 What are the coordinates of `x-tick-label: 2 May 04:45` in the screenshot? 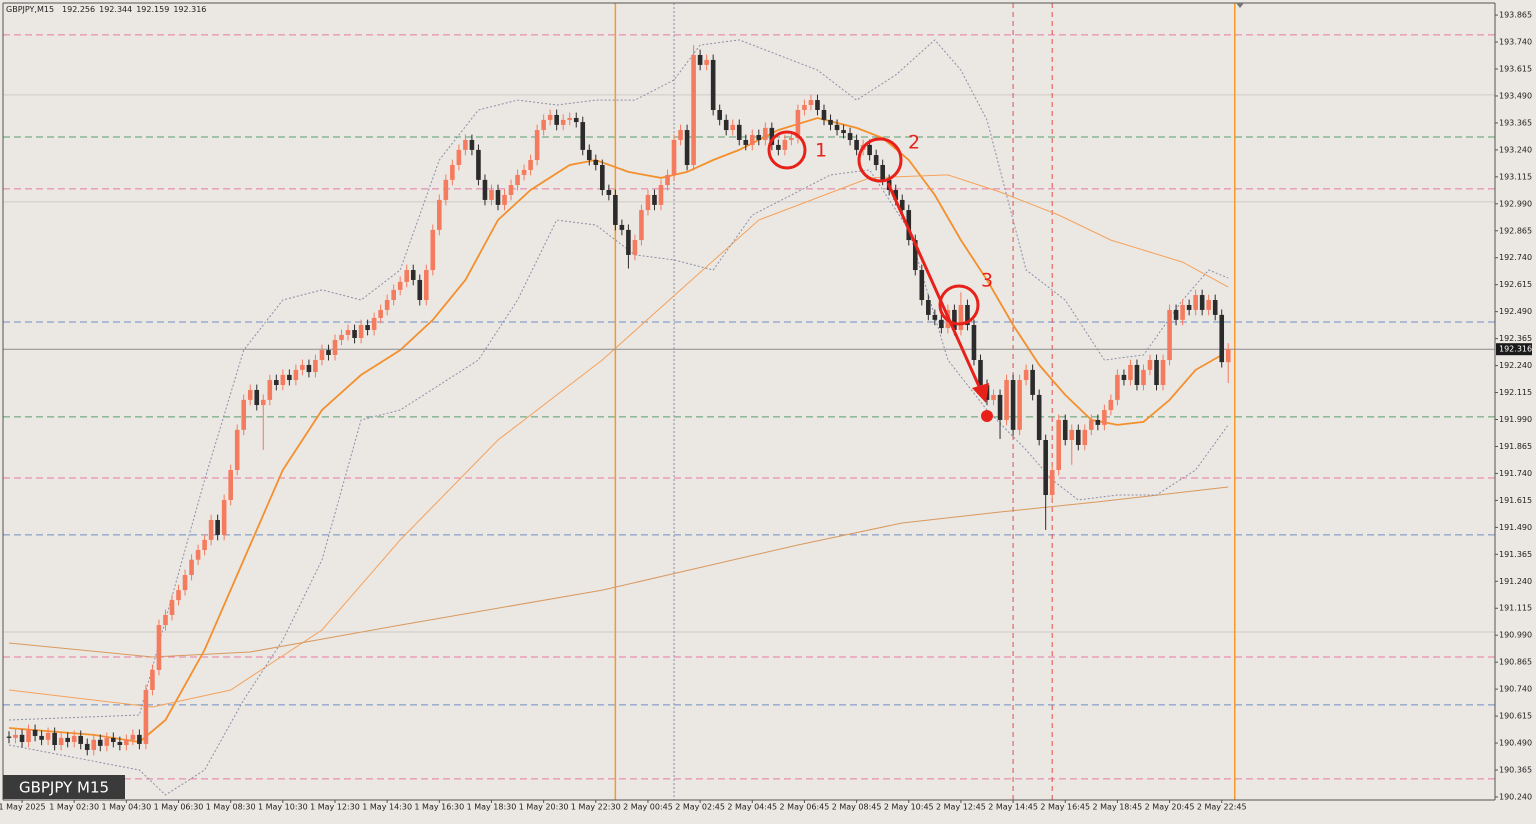 It's located at (752, 807).